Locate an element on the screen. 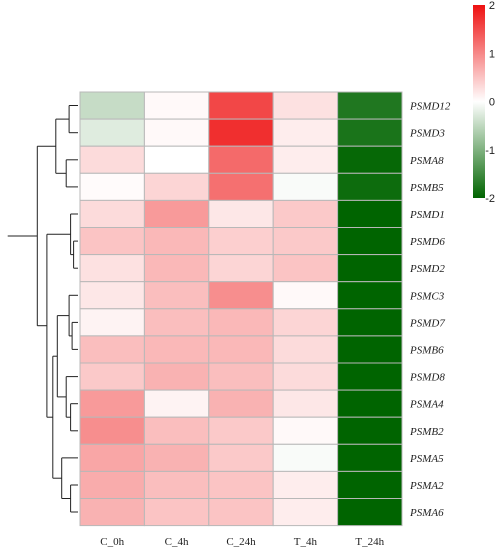  row-label-psma4: PSMA4 is located at coordinates (426, 405).